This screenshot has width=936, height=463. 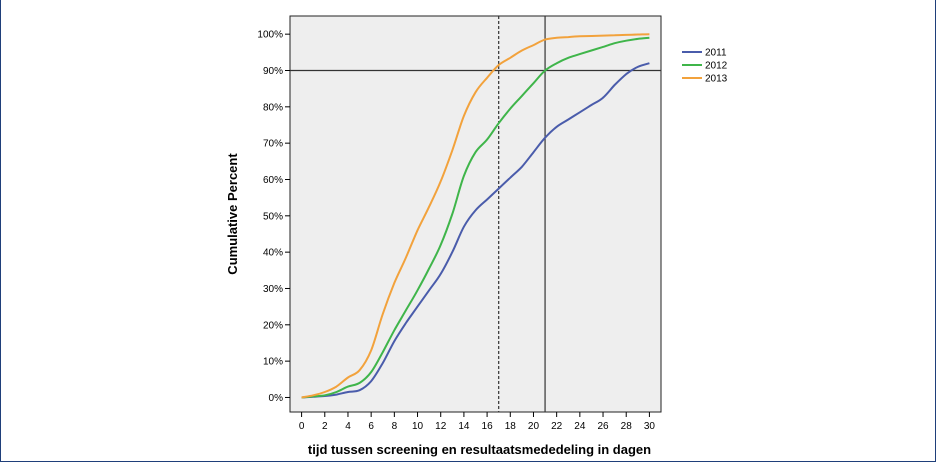 What do you see at coordinates (273, 107) in the screenshot?
I see `y-tick-label: 80%` at bounding box center [273, 107].